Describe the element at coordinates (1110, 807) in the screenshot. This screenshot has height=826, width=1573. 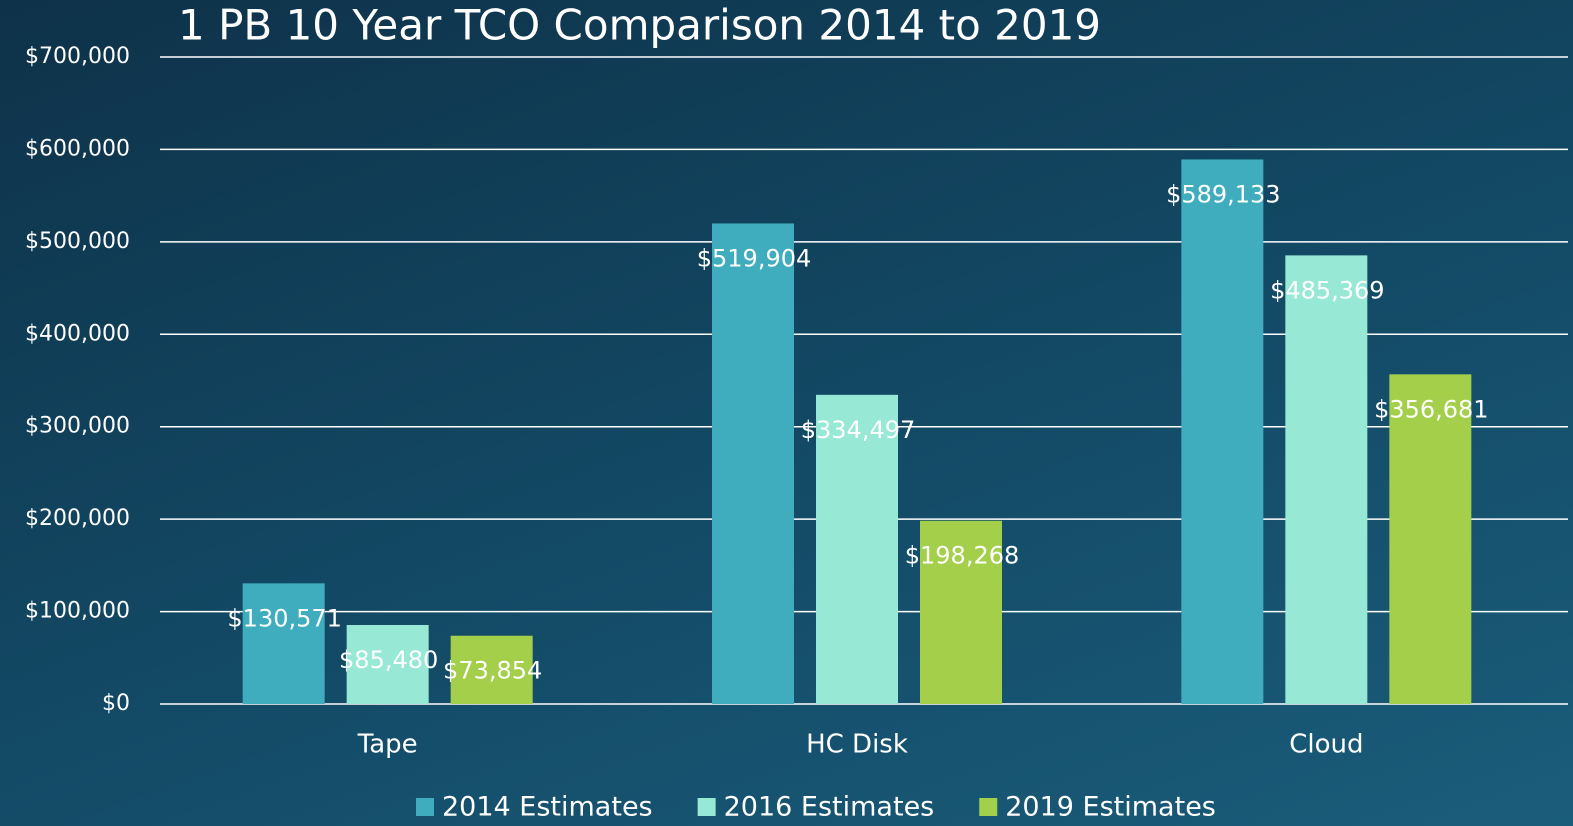
I see `legend-label: 2019 Estimates` at that location.